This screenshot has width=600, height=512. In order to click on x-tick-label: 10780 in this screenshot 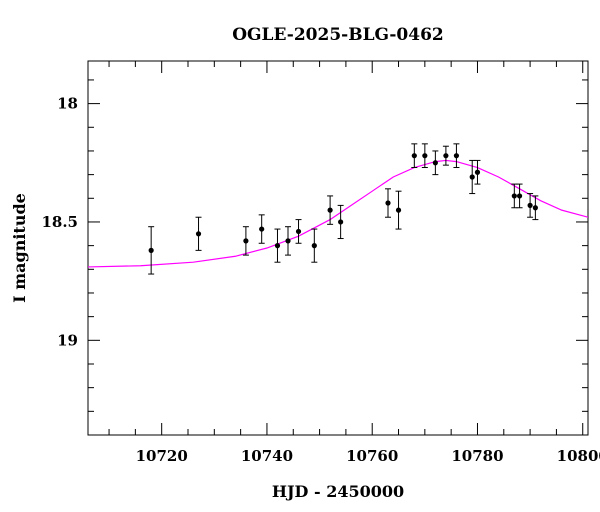, I will do `click(477, 456)`.